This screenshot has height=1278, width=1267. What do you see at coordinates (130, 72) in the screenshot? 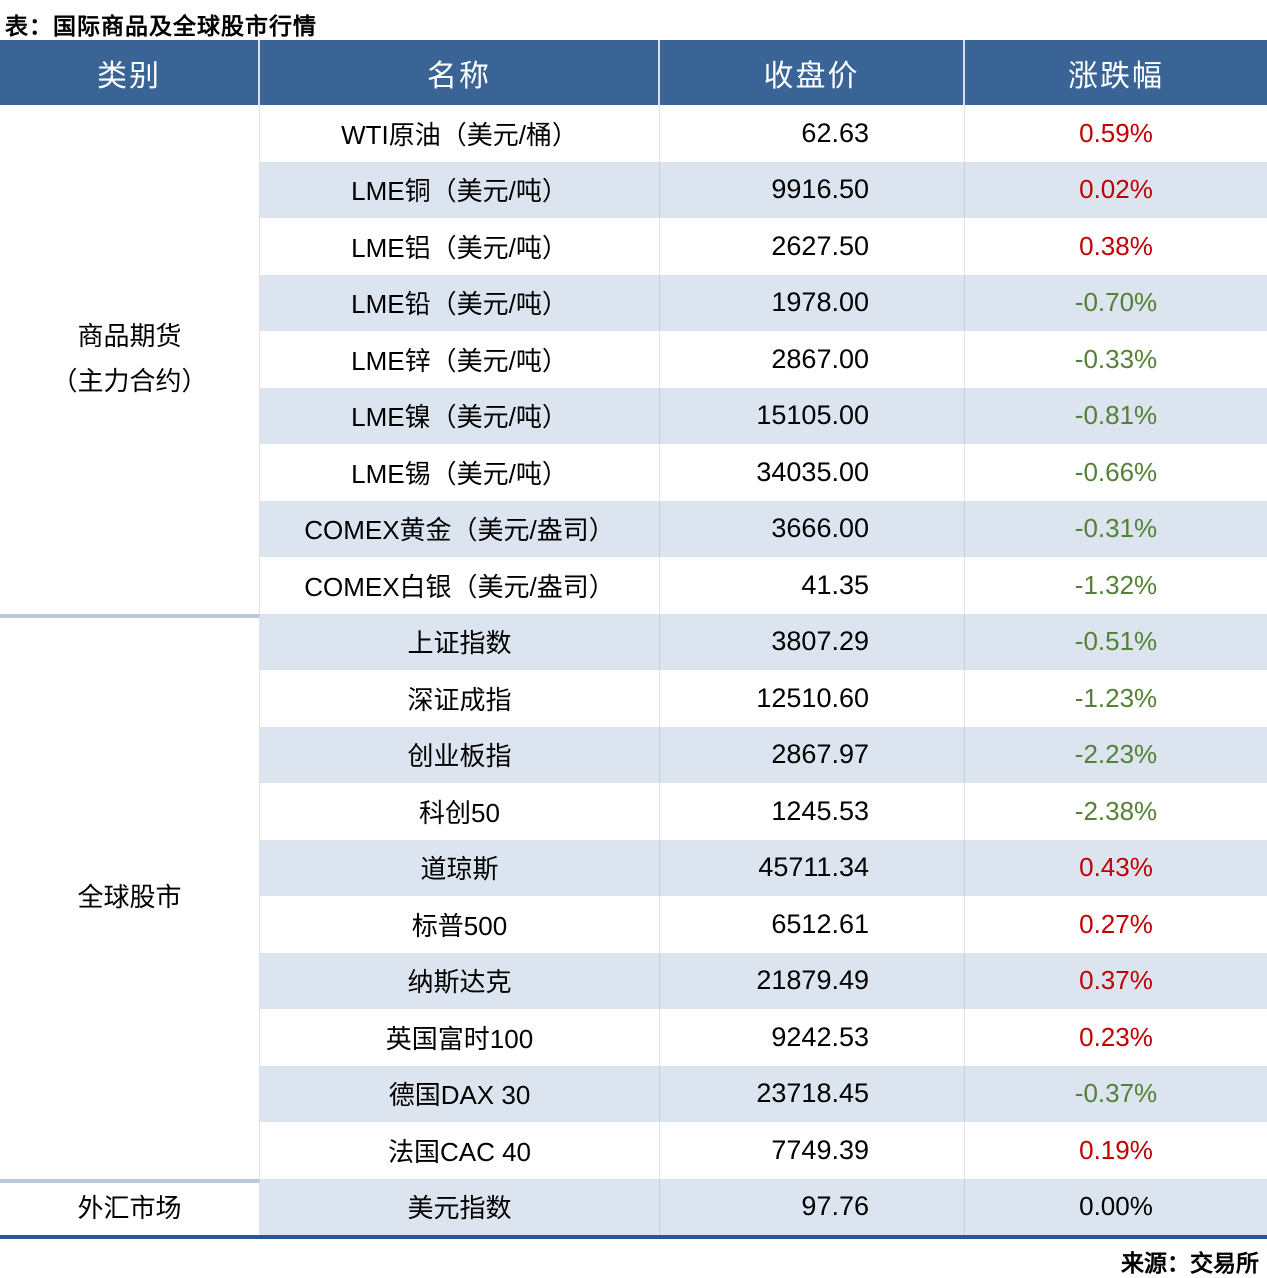
I see `header-category: 类别` at bounding box center [130, 72].